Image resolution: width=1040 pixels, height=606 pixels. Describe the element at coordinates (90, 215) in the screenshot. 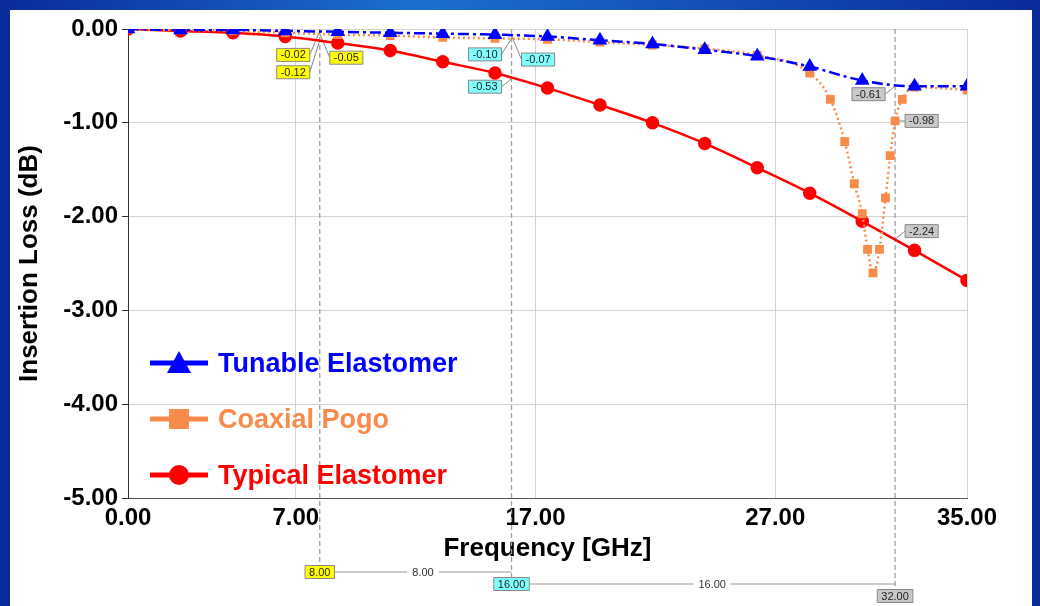

I see `y-tick-label: -2.00` at that location.